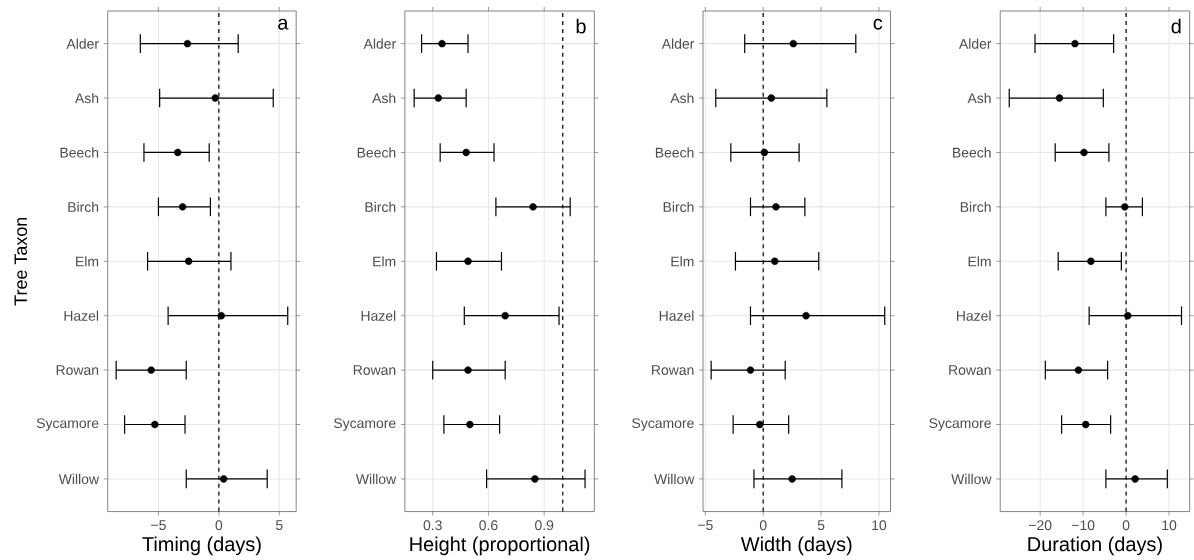 This screenshot has width=1194, height=560. Describe the element at coordinates (1083, 525) in the screenshot. I see `x-tick-label: −10` at that location.